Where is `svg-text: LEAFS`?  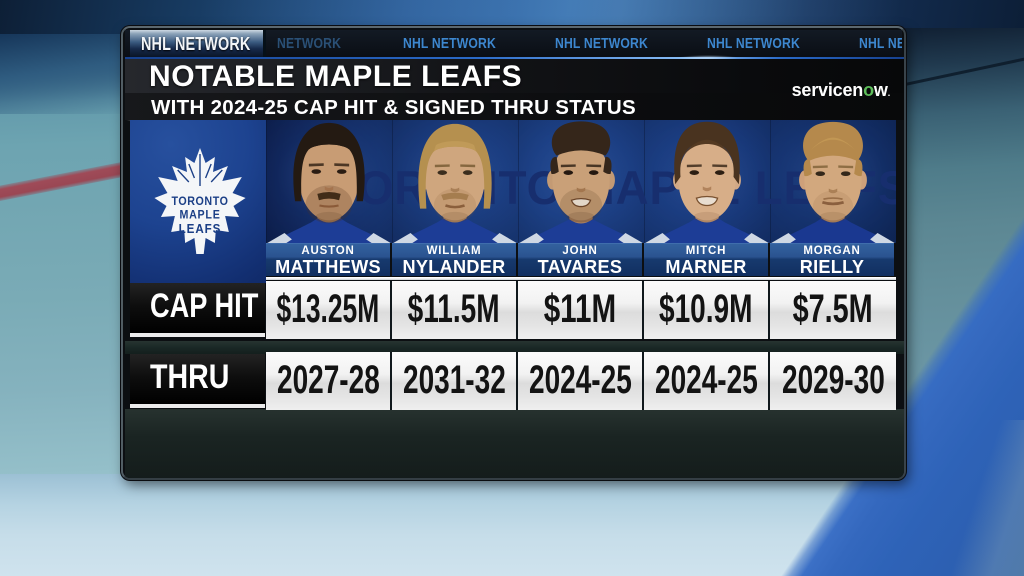
svg-text: LEAFS is located at coordinates (200, 229).